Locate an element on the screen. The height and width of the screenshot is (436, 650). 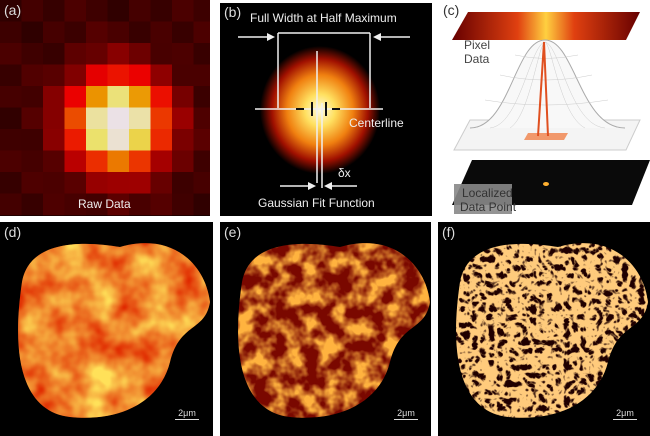
deconvolved-image is located at coordinates (334, 330).